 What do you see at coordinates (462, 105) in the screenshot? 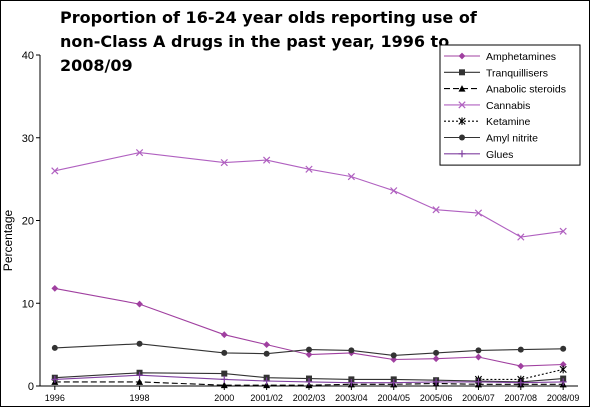
I see `legend-marker-cannabis` at bounding box center [462, 105].